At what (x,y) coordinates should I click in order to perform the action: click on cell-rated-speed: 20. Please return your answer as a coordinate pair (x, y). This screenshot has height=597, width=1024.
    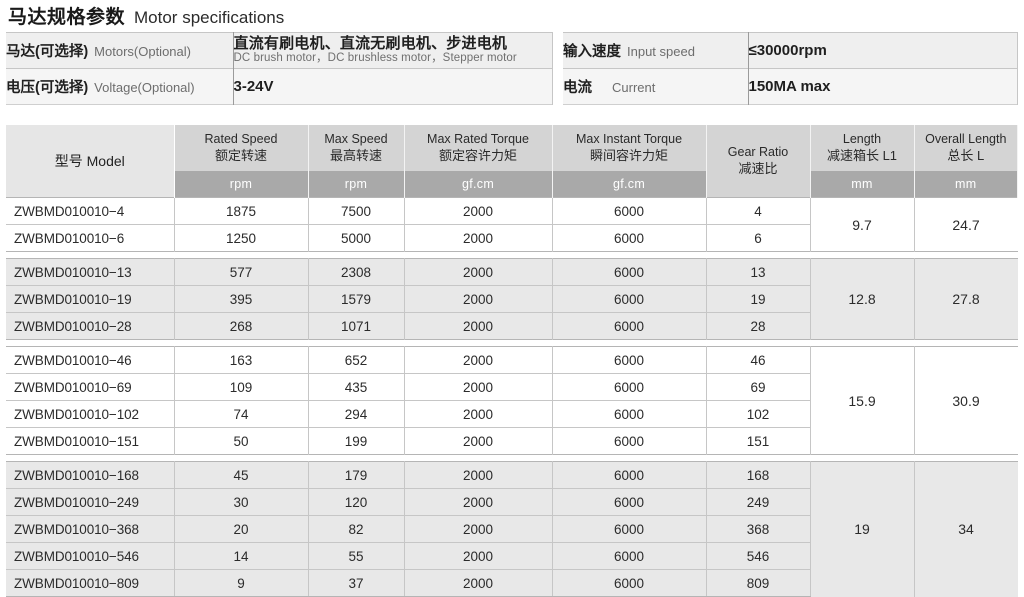
    Looking at the image, I should click on (241, 529).